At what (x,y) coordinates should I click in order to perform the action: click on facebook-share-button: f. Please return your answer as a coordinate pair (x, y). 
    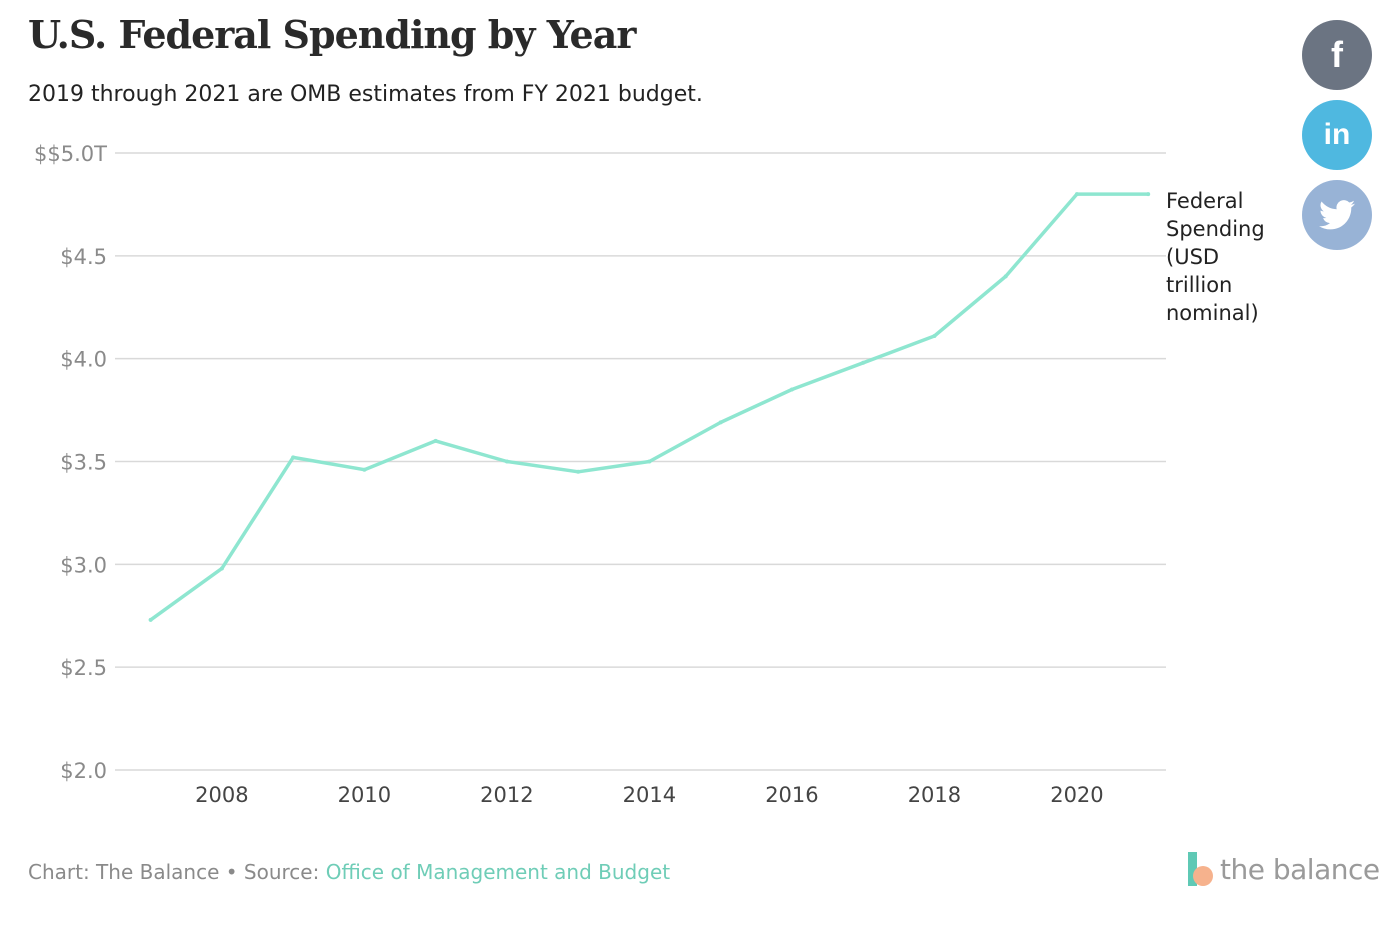
    Looking at the image, I should click on (1337, 55).